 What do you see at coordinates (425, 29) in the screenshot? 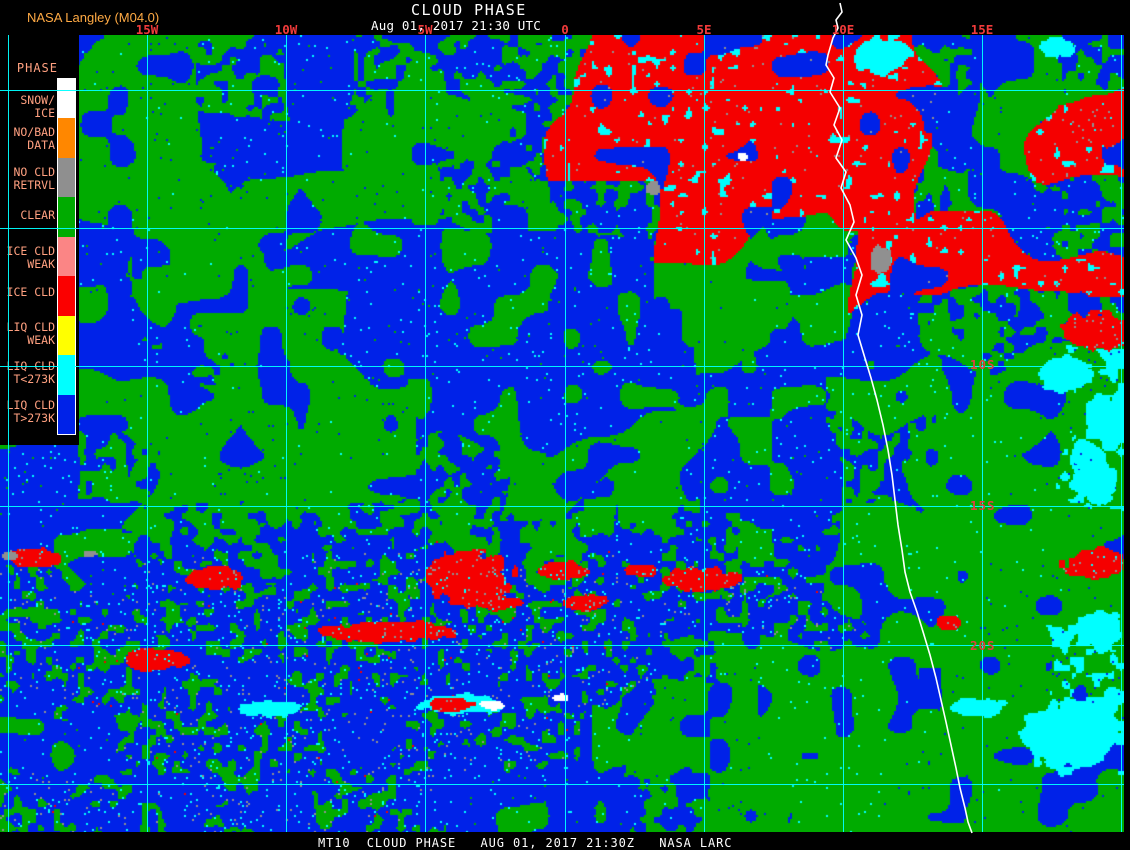
I see `longitude-label: 5W` at bounding box center [425, 29].